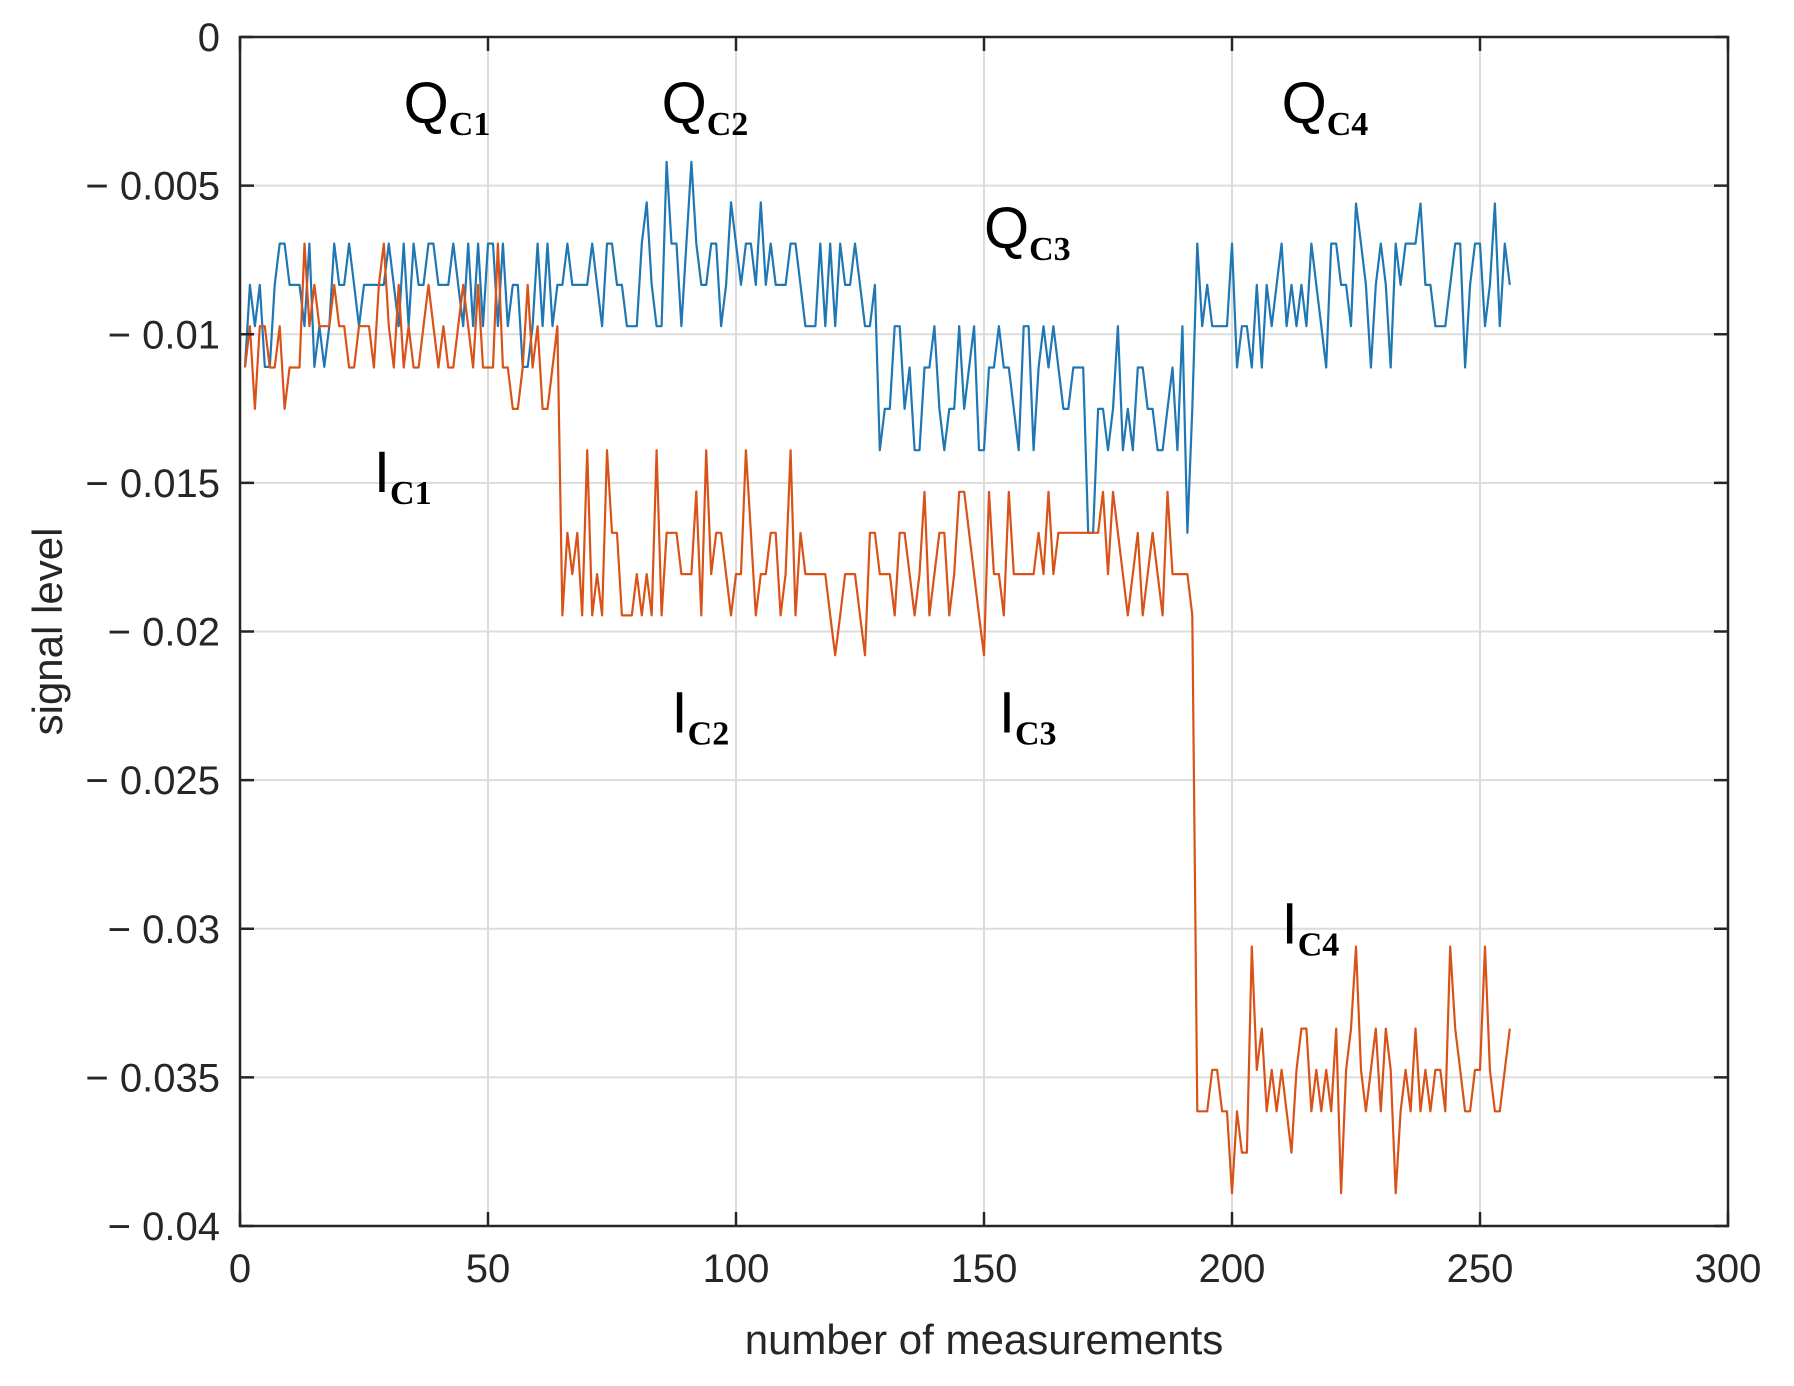  I want to click on y-tick-label: − 0.025, so click(152, 781).